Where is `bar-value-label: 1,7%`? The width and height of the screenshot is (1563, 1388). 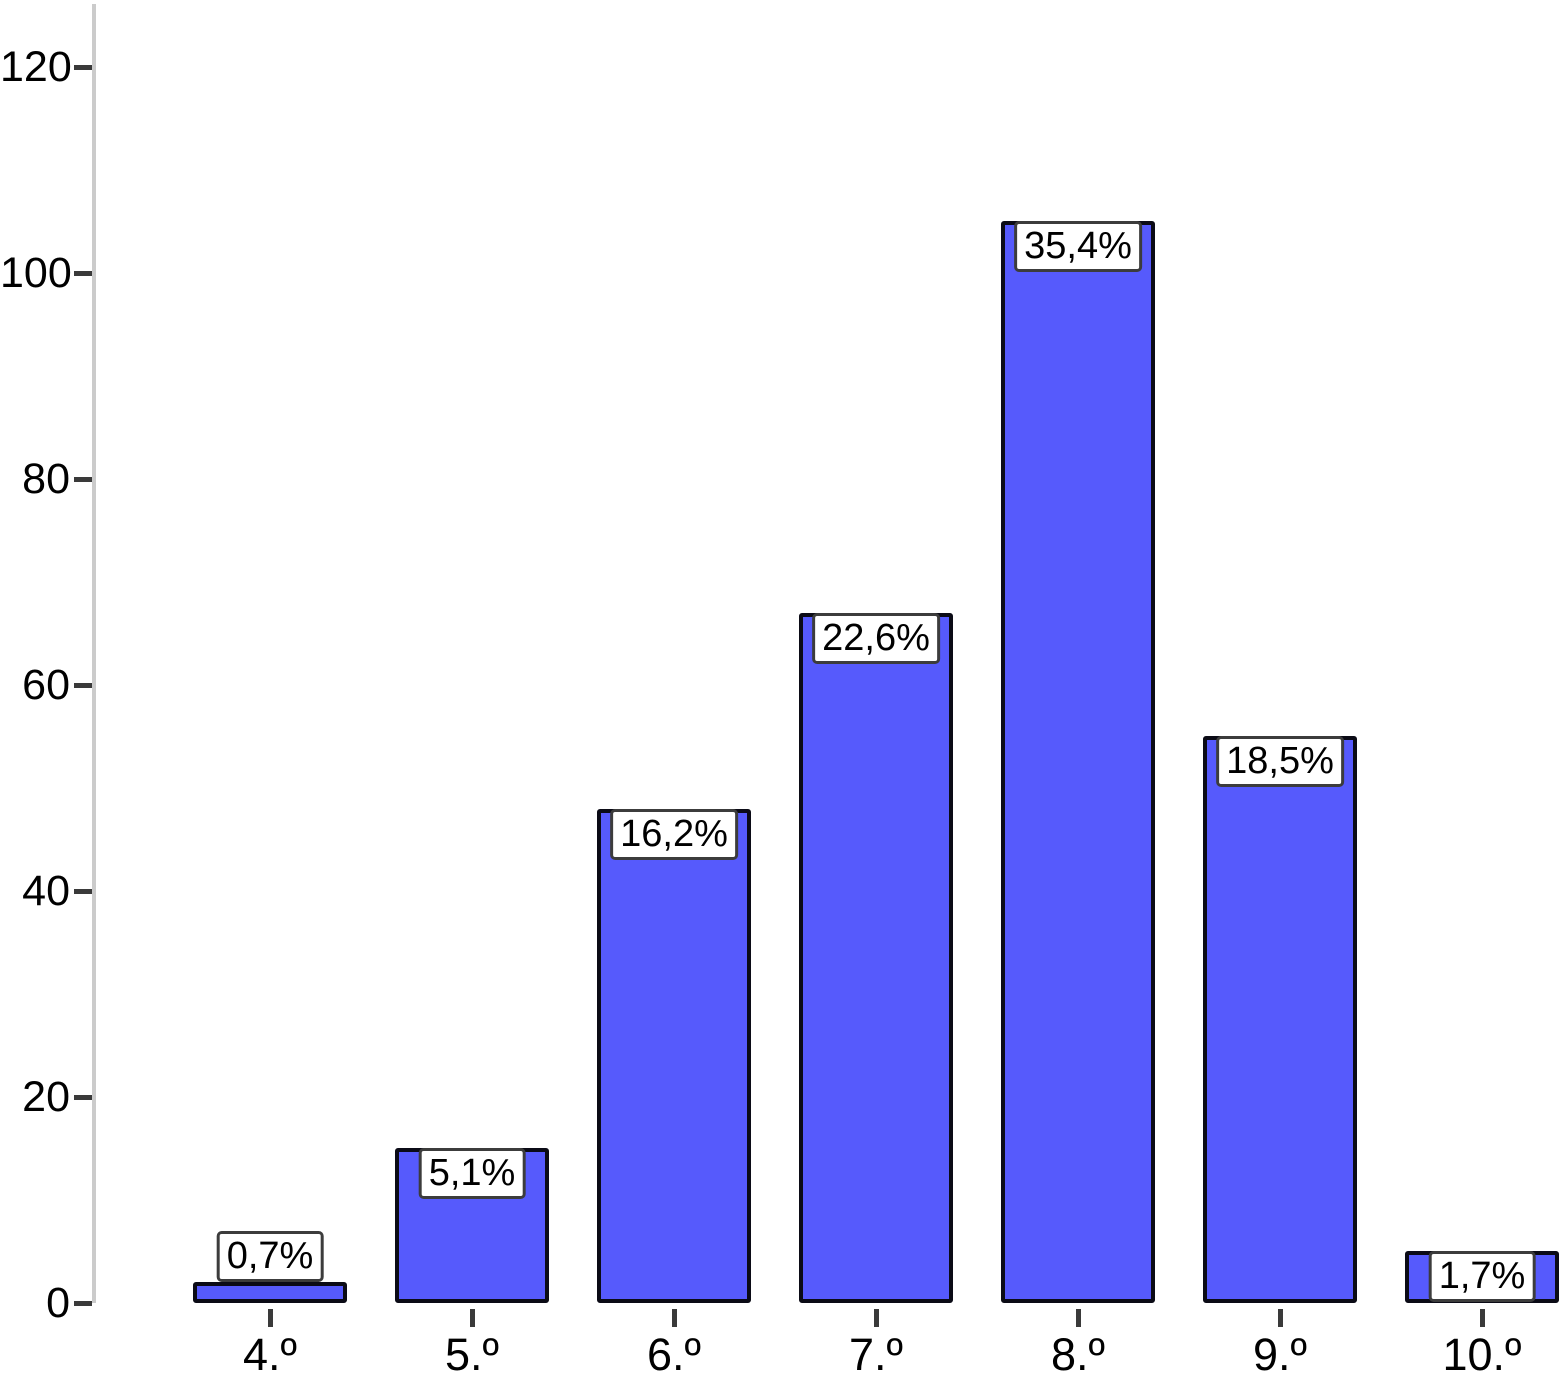
bar-value-label: 1,7% is located at coordinates (1482, 1276).